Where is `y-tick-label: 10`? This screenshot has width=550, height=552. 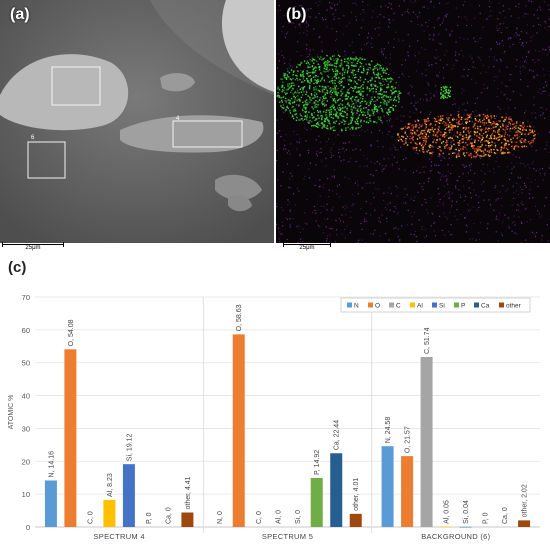 y-tick-label: 10 is located at coordinates (26, 494).